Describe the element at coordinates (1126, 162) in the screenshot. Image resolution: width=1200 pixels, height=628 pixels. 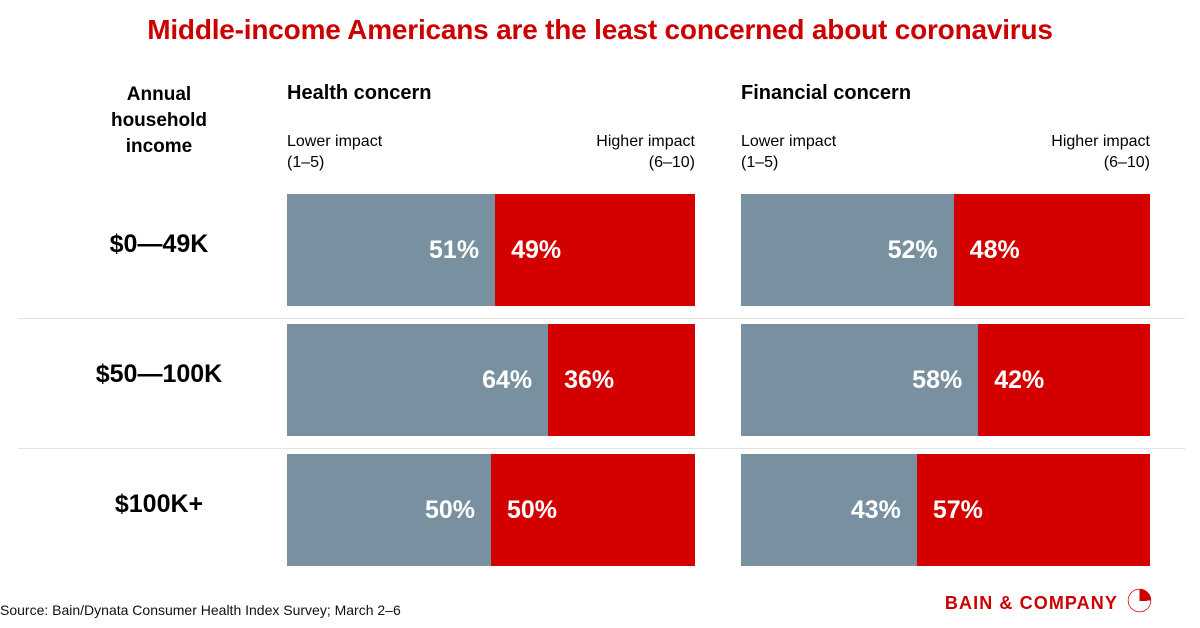
I see `legend-higher-impact-financial-range: (6–10)` at that location.